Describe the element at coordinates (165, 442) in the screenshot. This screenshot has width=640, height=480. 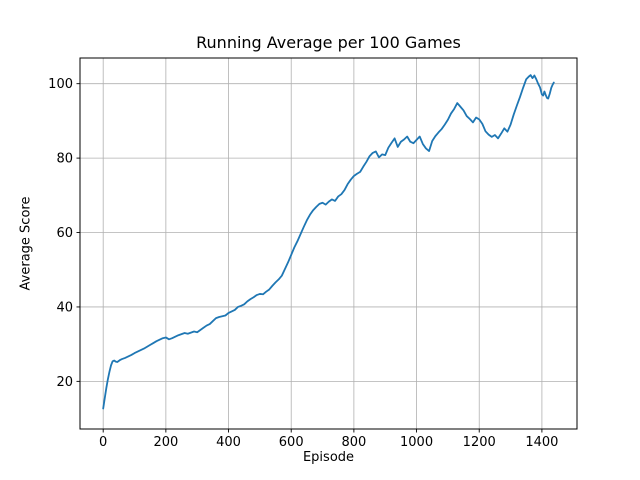
I see `x-tick-label: 200` at that location.